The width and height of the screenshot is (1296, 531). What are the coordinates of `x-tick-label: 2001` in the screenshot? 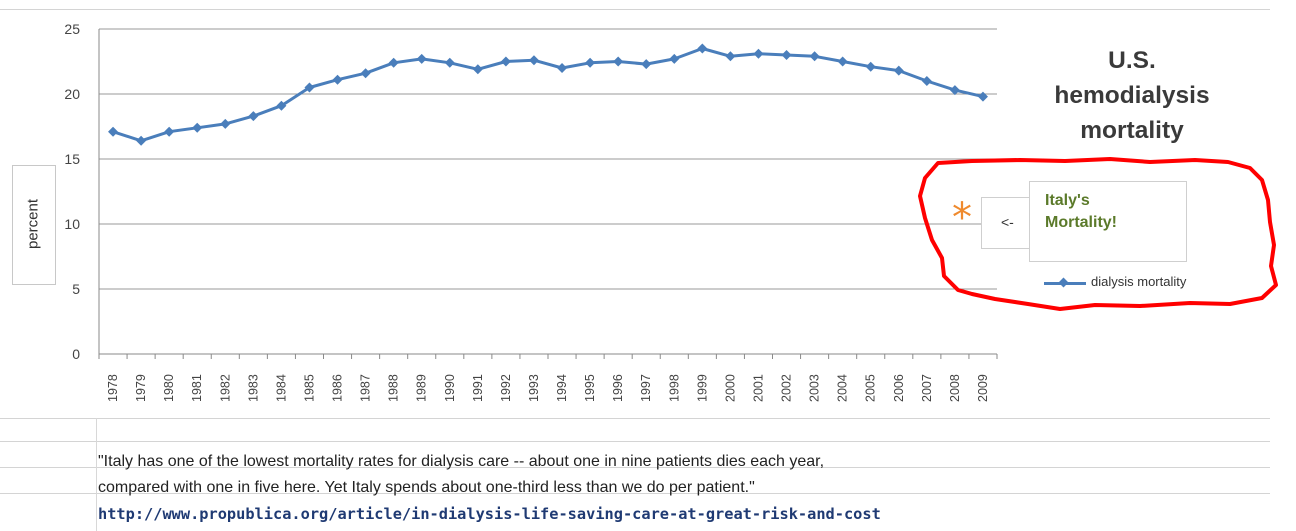 It's located at (758, 388).